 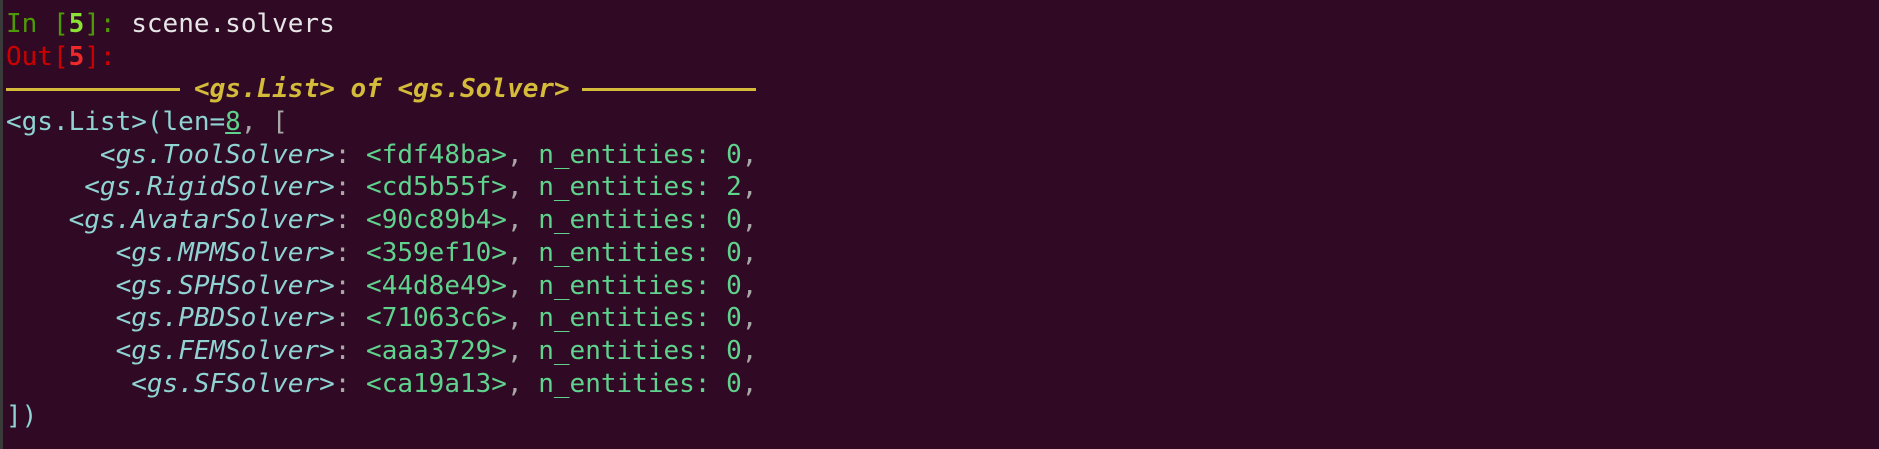 I want to click on window-edge, so click(x=1, y=224).